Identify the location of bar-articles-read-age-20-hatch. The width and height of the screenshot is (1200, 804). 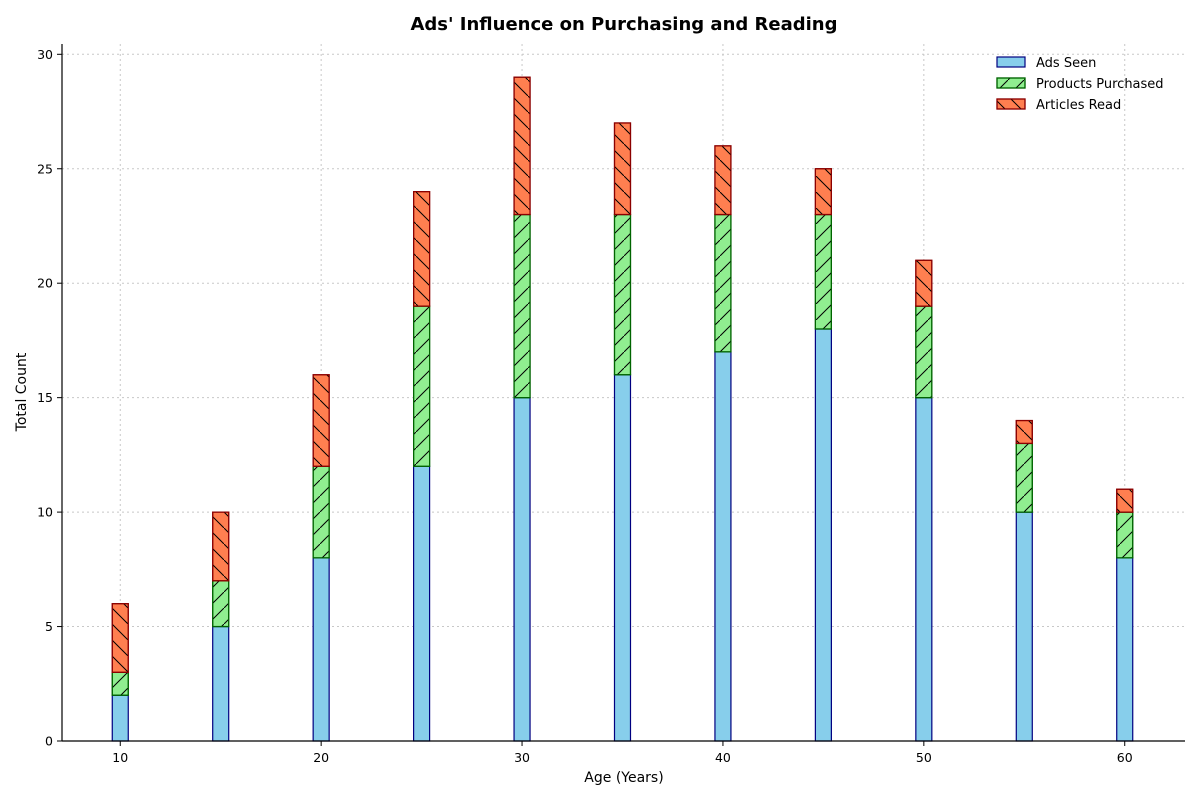
(321, 420).